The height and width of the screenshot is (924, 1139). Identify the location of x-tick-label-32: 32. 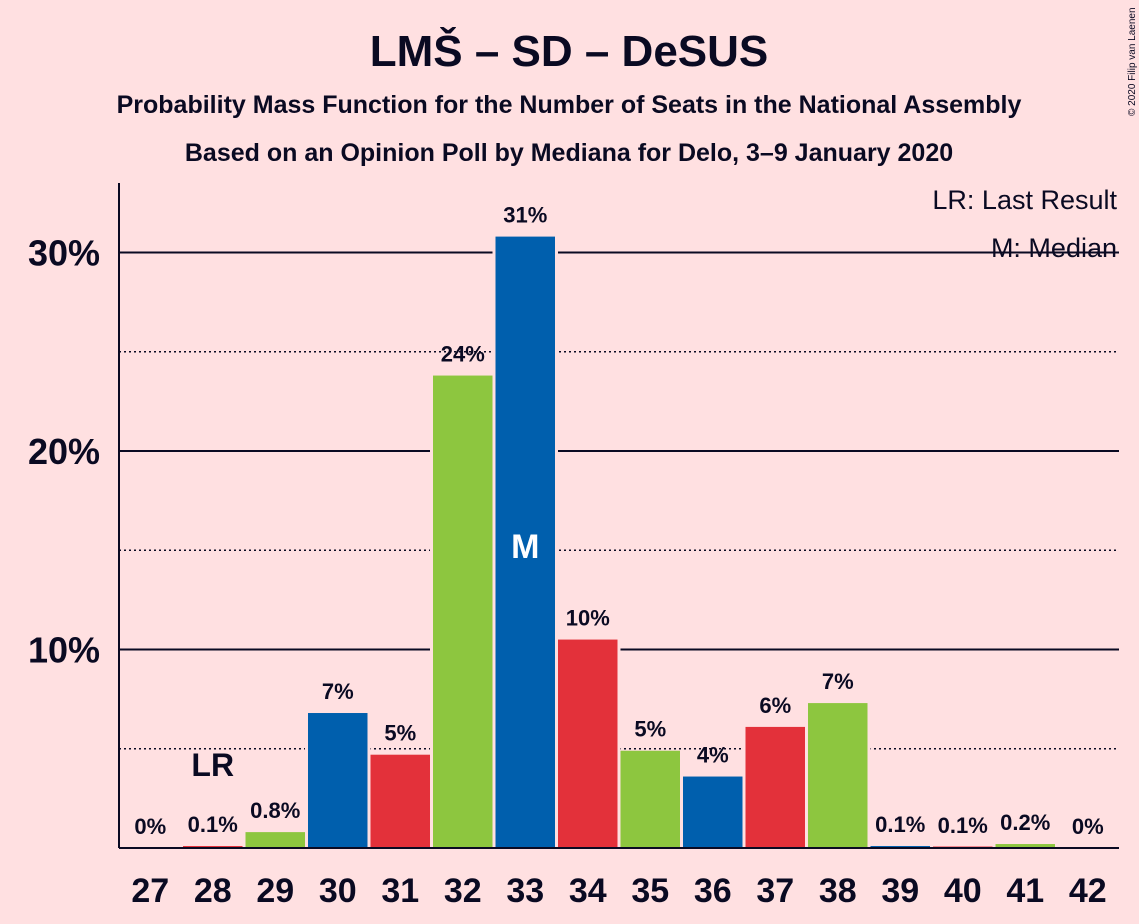
(463, 891).